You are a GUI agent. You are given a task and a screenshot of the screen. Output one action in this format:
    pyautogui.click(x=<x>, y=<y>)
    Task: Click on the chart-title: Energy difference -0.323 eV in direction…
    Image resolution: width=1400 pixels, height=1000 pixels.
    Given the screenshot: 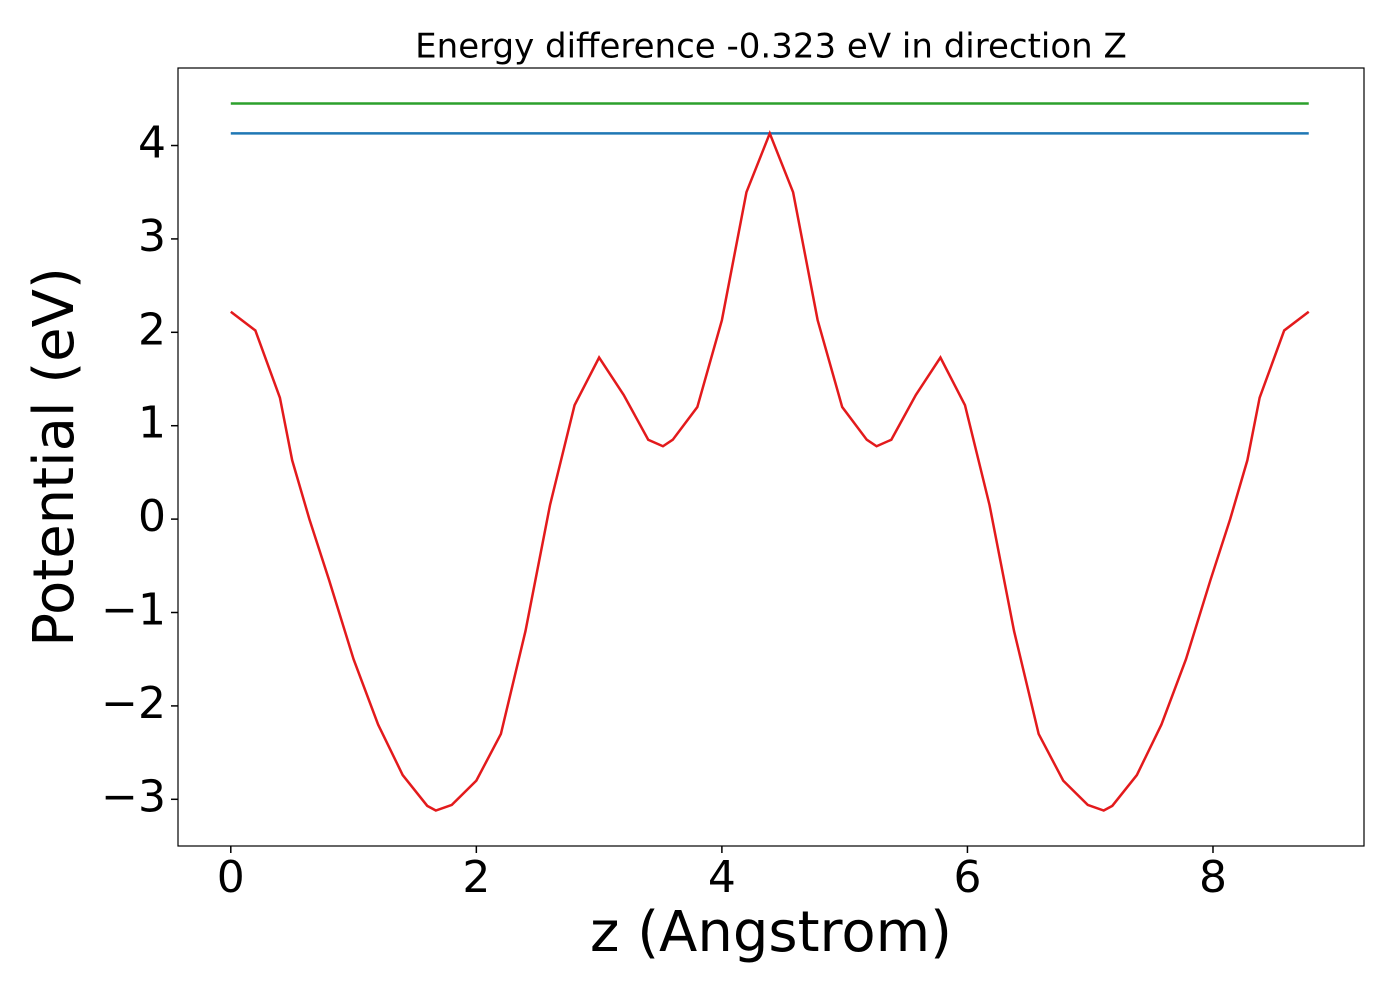 What is the action you would take?
    pyautogui.click(x=771, y=47)
    